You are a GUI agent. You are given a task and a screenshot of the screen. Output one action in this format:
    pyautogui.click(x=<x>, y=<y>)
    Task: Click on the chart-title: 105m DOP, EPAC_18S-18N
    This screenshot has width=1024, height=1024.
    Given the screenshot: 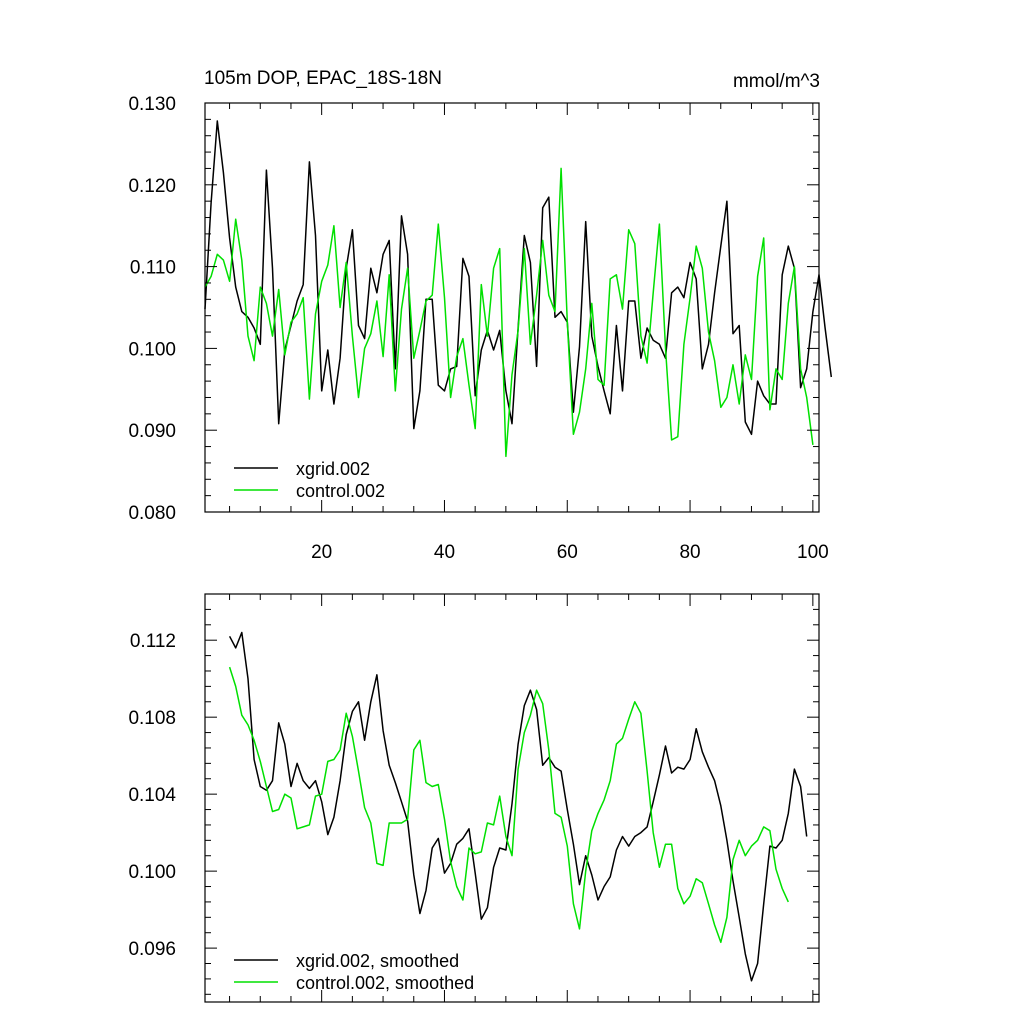 What is the action you would take?
    pyautogui.click(x=323, y=78)
    